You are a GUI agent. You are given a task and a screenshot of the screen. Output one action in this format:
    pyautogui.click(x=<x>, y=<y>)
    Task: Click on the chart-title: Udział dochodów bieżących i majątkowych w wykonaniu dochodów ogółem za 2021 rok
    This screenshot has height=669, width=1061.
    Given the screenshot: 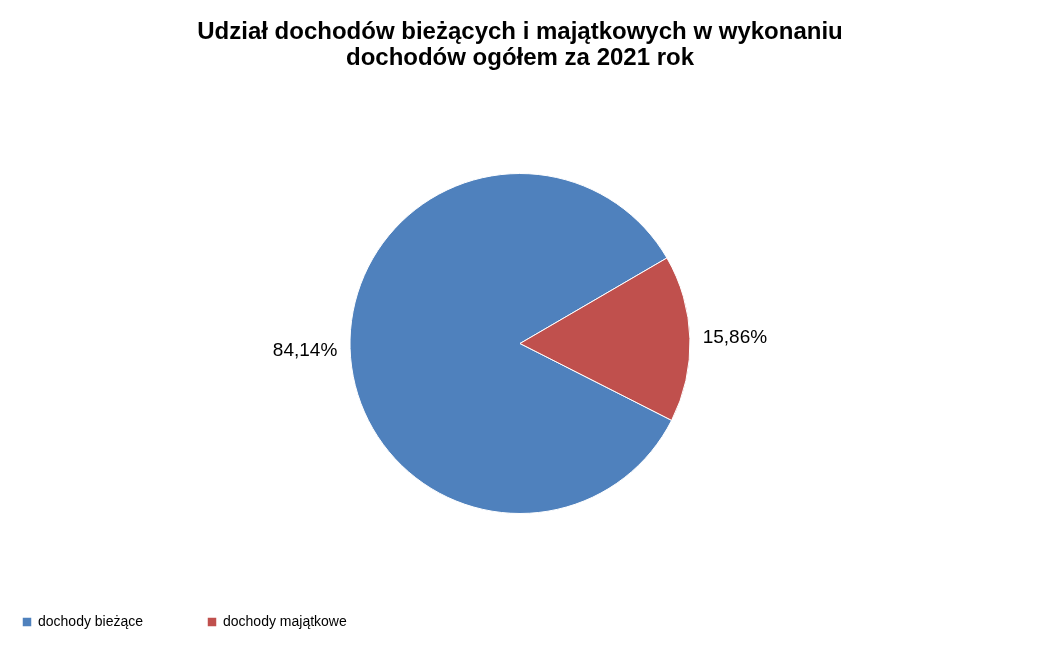 What is the action you would take?
    pyautogui.click(x=520, y=43)
    